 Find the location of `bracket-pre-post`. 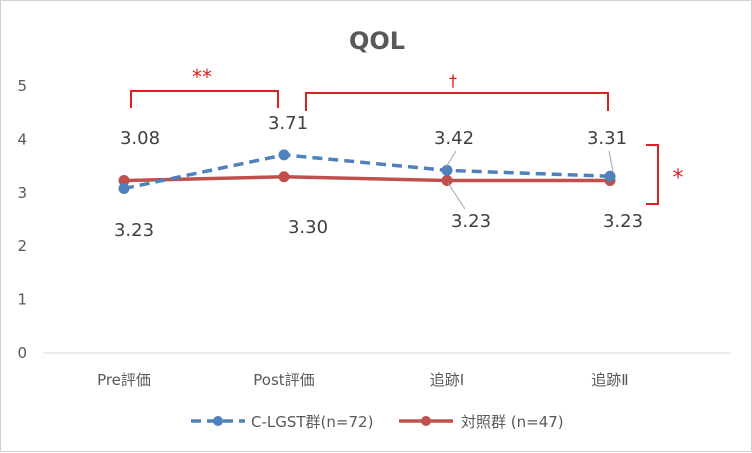

bracket-pre-post is located at coordinates (204, 99).